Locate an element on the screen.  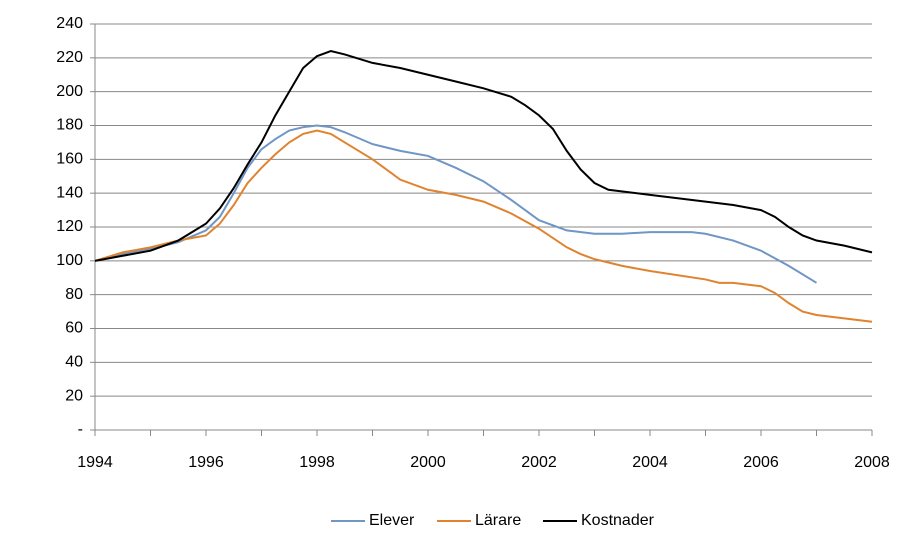
y-tick-label: 120 is located at coordinates (69, 226).